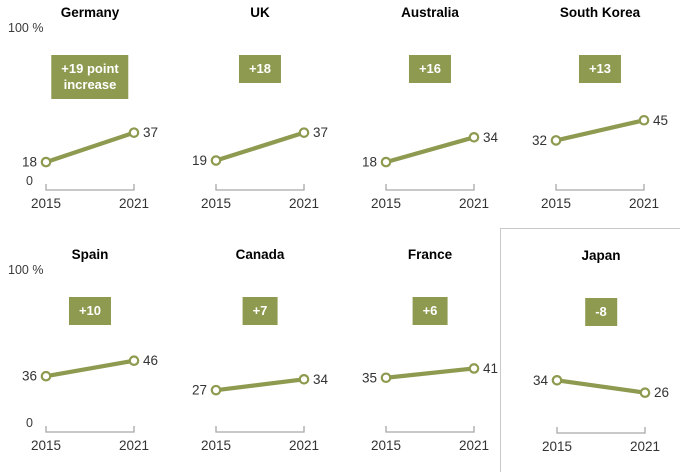 This screenshot has width=680, height=472. Describe the element at coordinates (199, 390) in the screenshot. I see `value-label: 27` at that location.